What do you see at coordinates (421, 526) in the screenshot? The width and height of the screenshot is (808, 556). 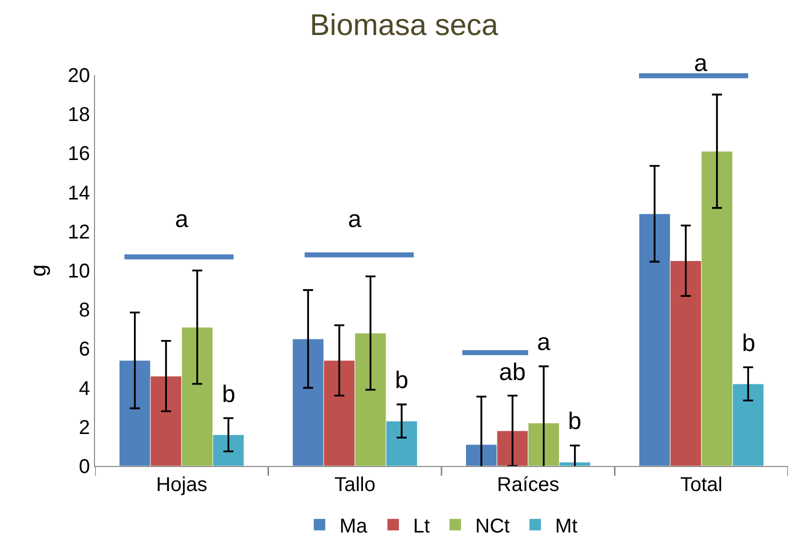 I see `legend-label: Lt` at bounding box center [421, 526].